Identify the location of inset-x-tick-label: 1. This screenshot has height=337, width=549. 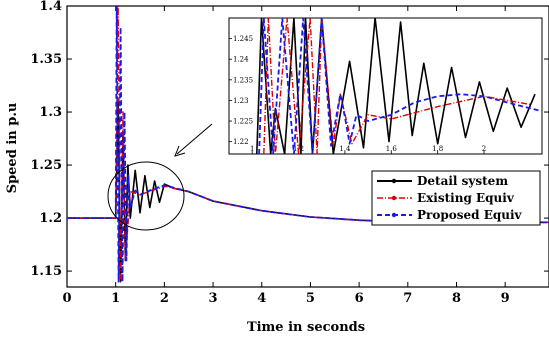
(252, 149).